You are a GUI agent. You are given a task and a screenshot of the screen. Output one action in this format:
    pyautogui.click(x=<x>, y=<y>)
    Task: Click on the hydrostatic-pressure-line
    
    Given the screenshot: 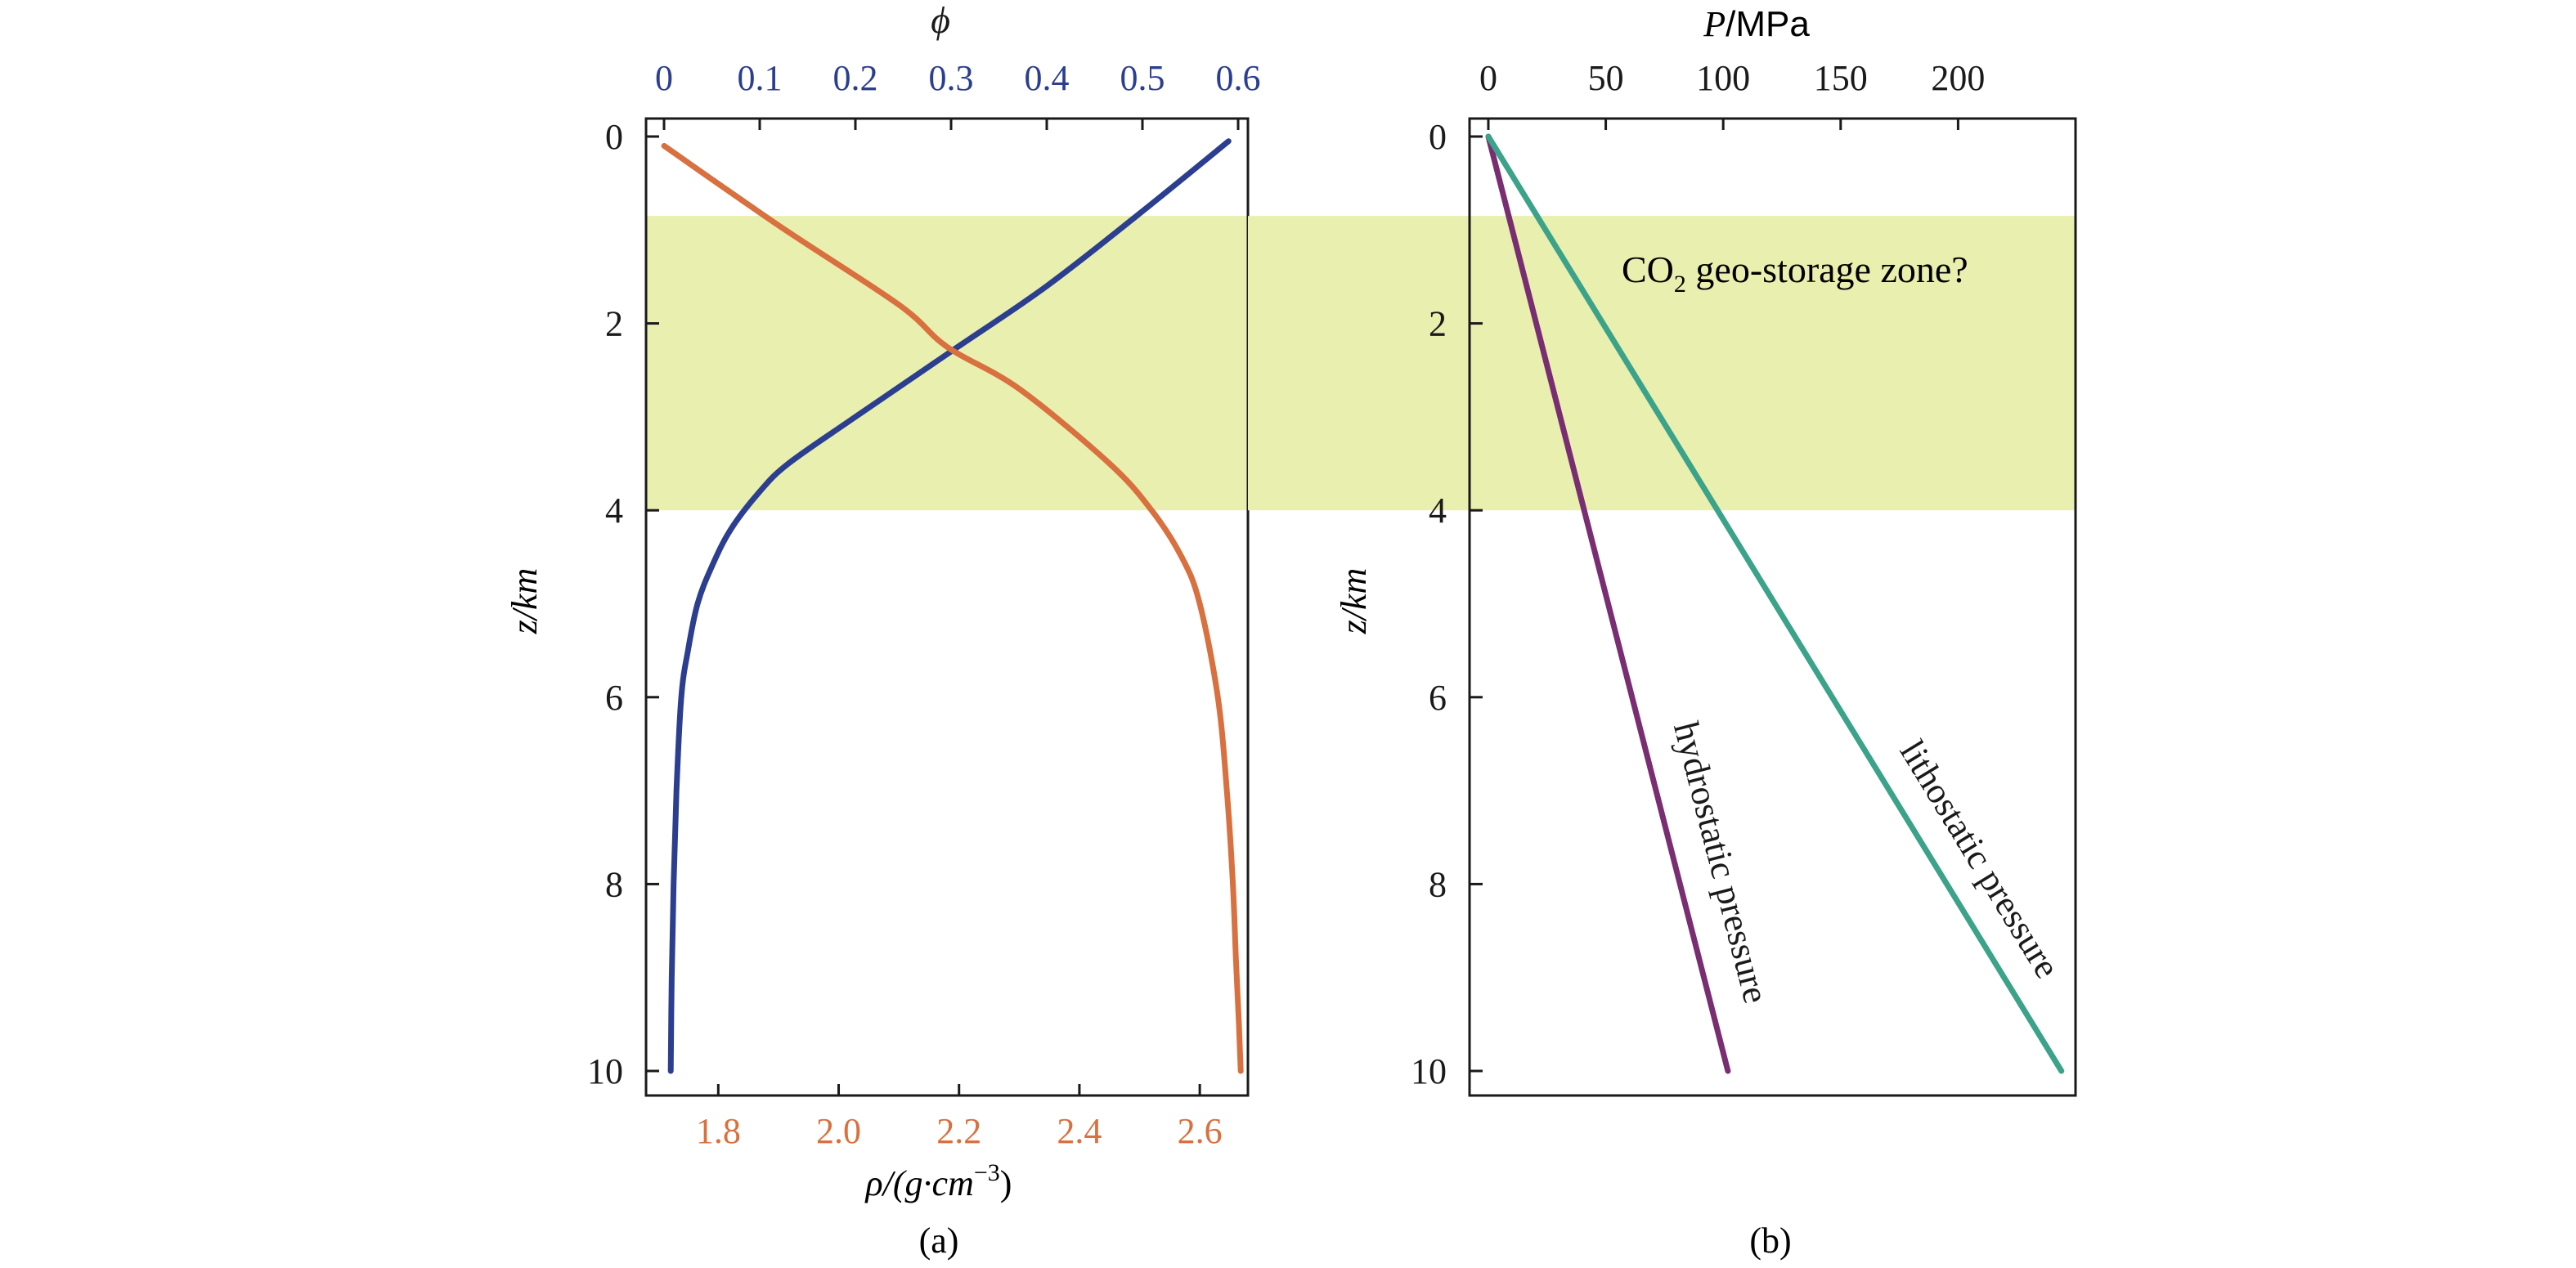 What is the action you would take?
    pyautogui.click(x=1608, y=603)
    